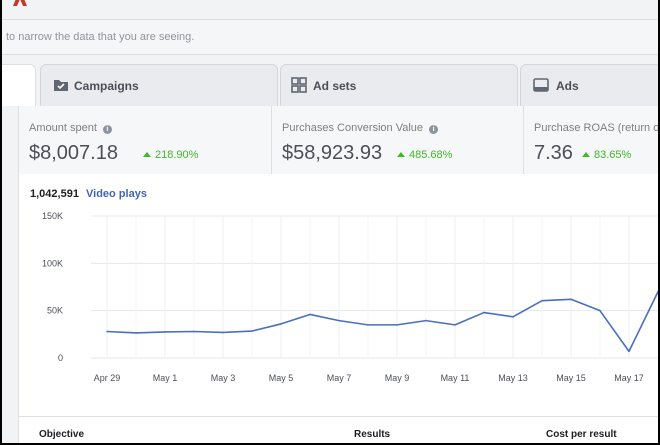  I want to click on metric-change: 83.65%, so click(606, 155).